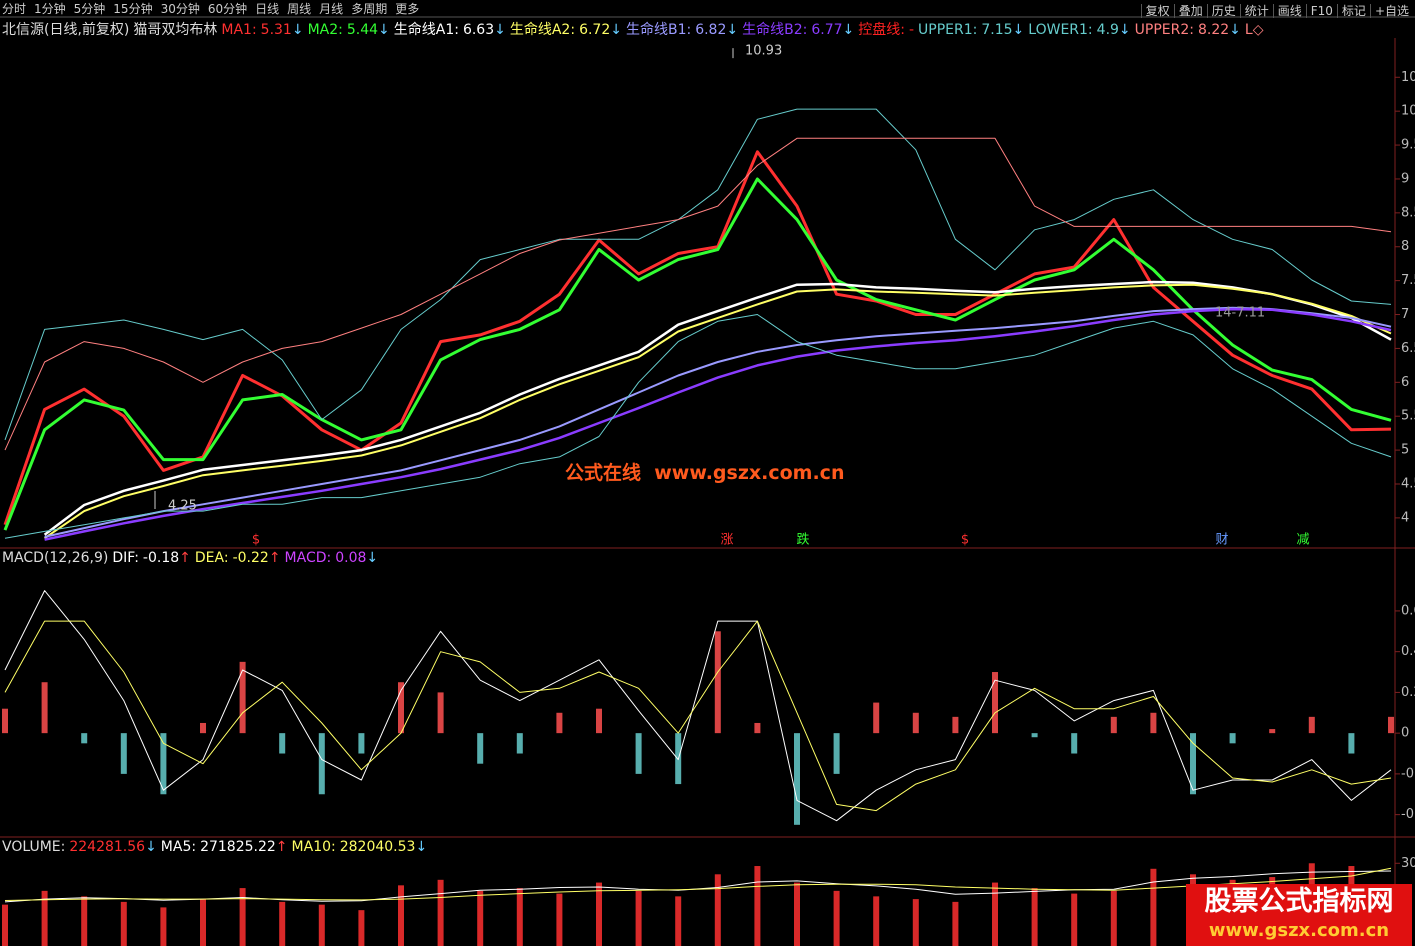 The width and height of the screenshot is (1415, 946). Describe the element at coordinates (1408, 145) in the screenshot. I see `y-tick-label: 9.5` at that location.